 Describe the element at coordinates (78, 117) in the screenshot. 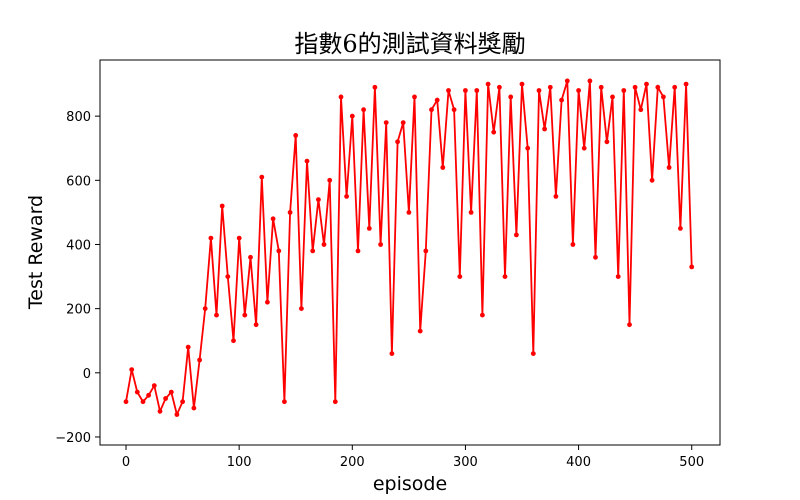

I see `y-tick-label: 800` at that location.